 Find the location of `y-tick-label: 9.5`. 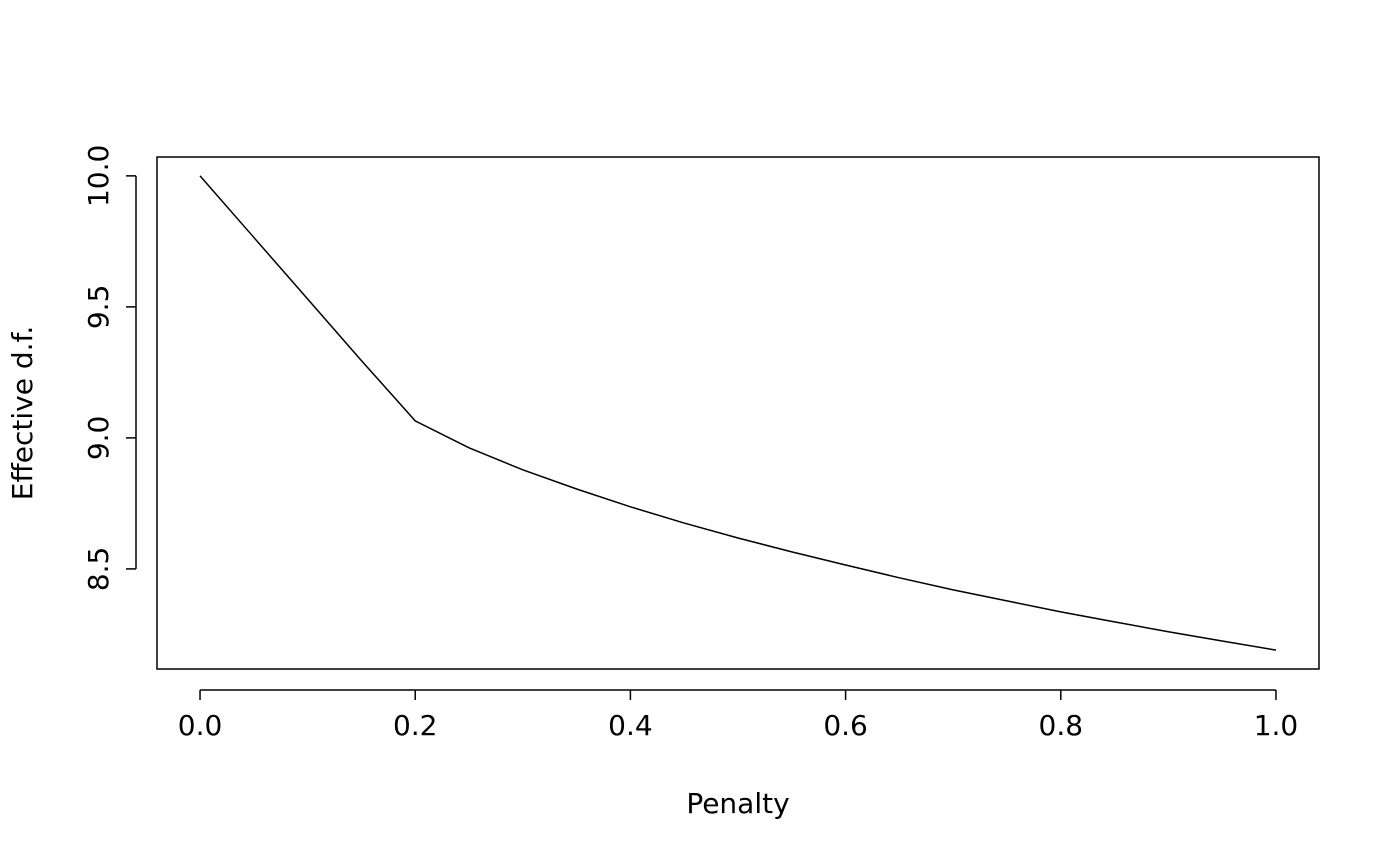

y-tick-label: 9.5 is located at coordinates (98, 307).